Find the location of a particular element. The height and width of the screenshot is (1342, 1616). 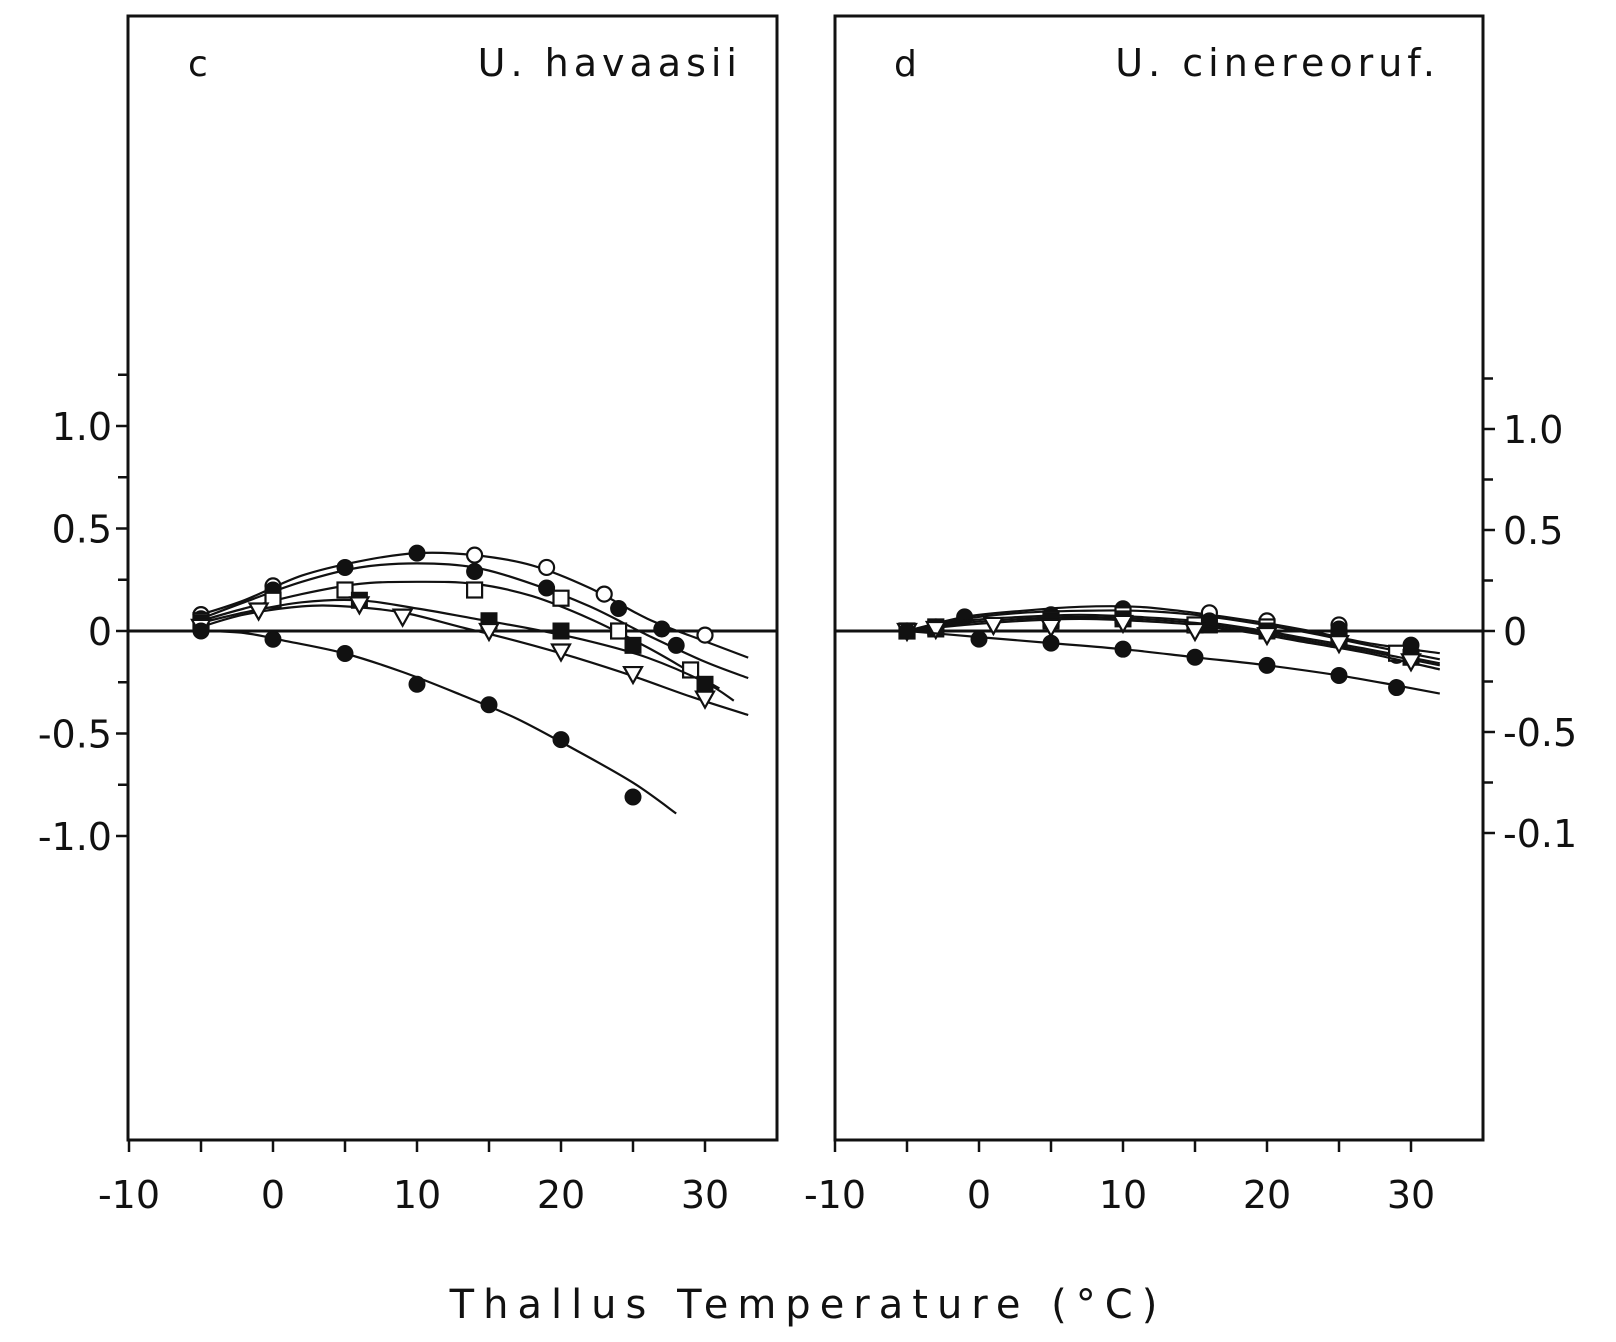

panel-c-x-tick-label: 0 is located at coordinates (273, 1195).